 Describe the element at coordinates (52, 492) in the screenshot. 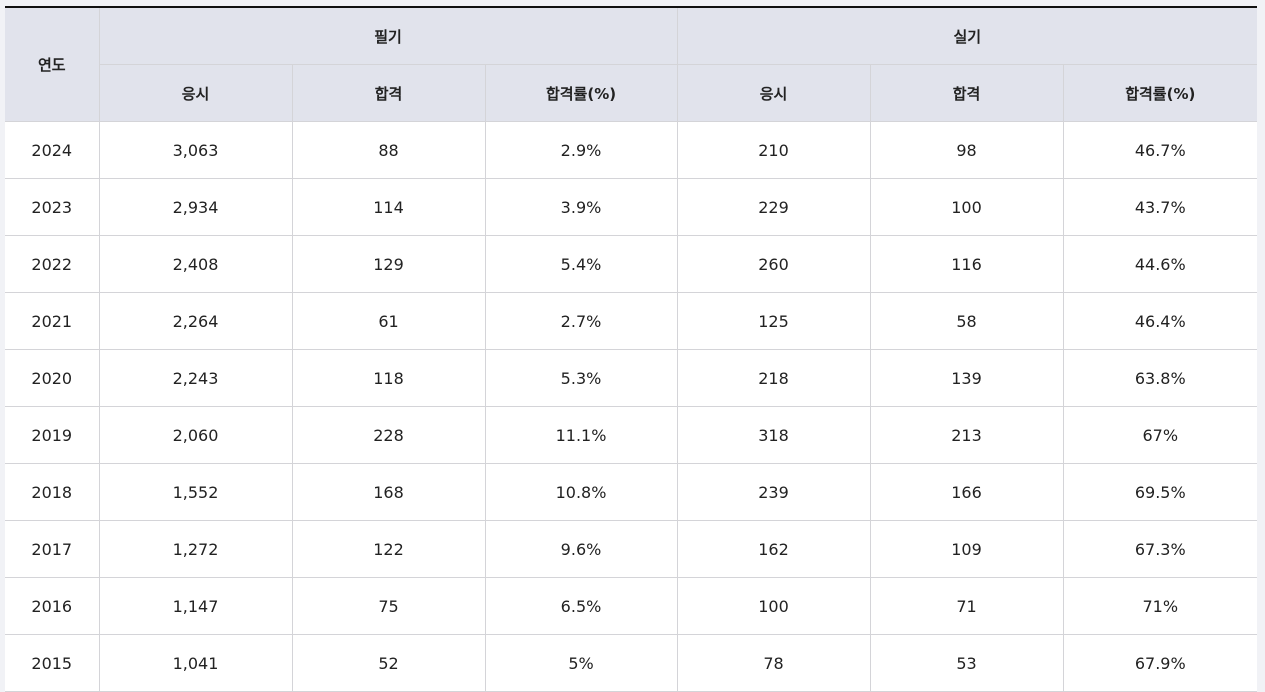

I see `cell-year: 2018` at that location.